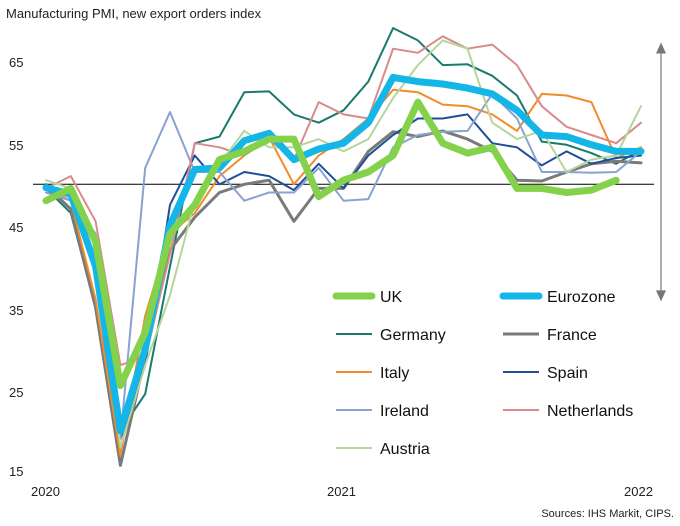 Image resolution: width=680 pixels, height=526 pixels. What do you see at coordinates (661, 172) in the screenshot?
I see `double-arrow-annotation` at bounding box center [661, 172].